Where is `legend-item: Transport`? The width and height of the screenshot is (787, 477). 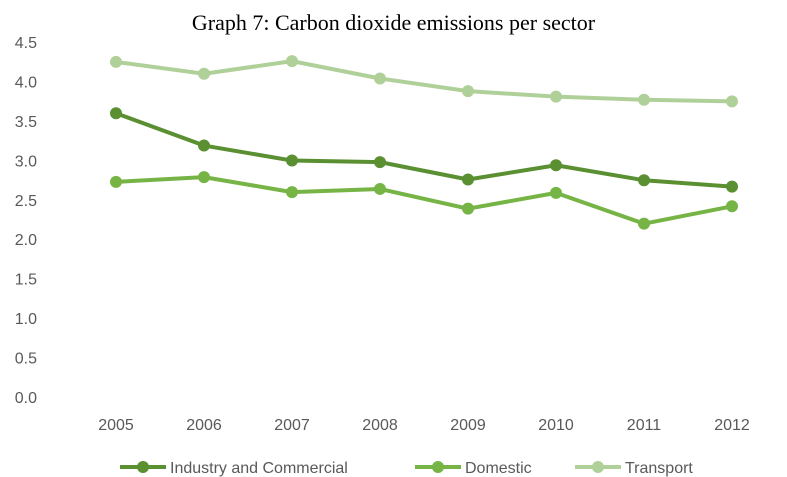
legend-item: Transport is located at coordinates (634, 468).